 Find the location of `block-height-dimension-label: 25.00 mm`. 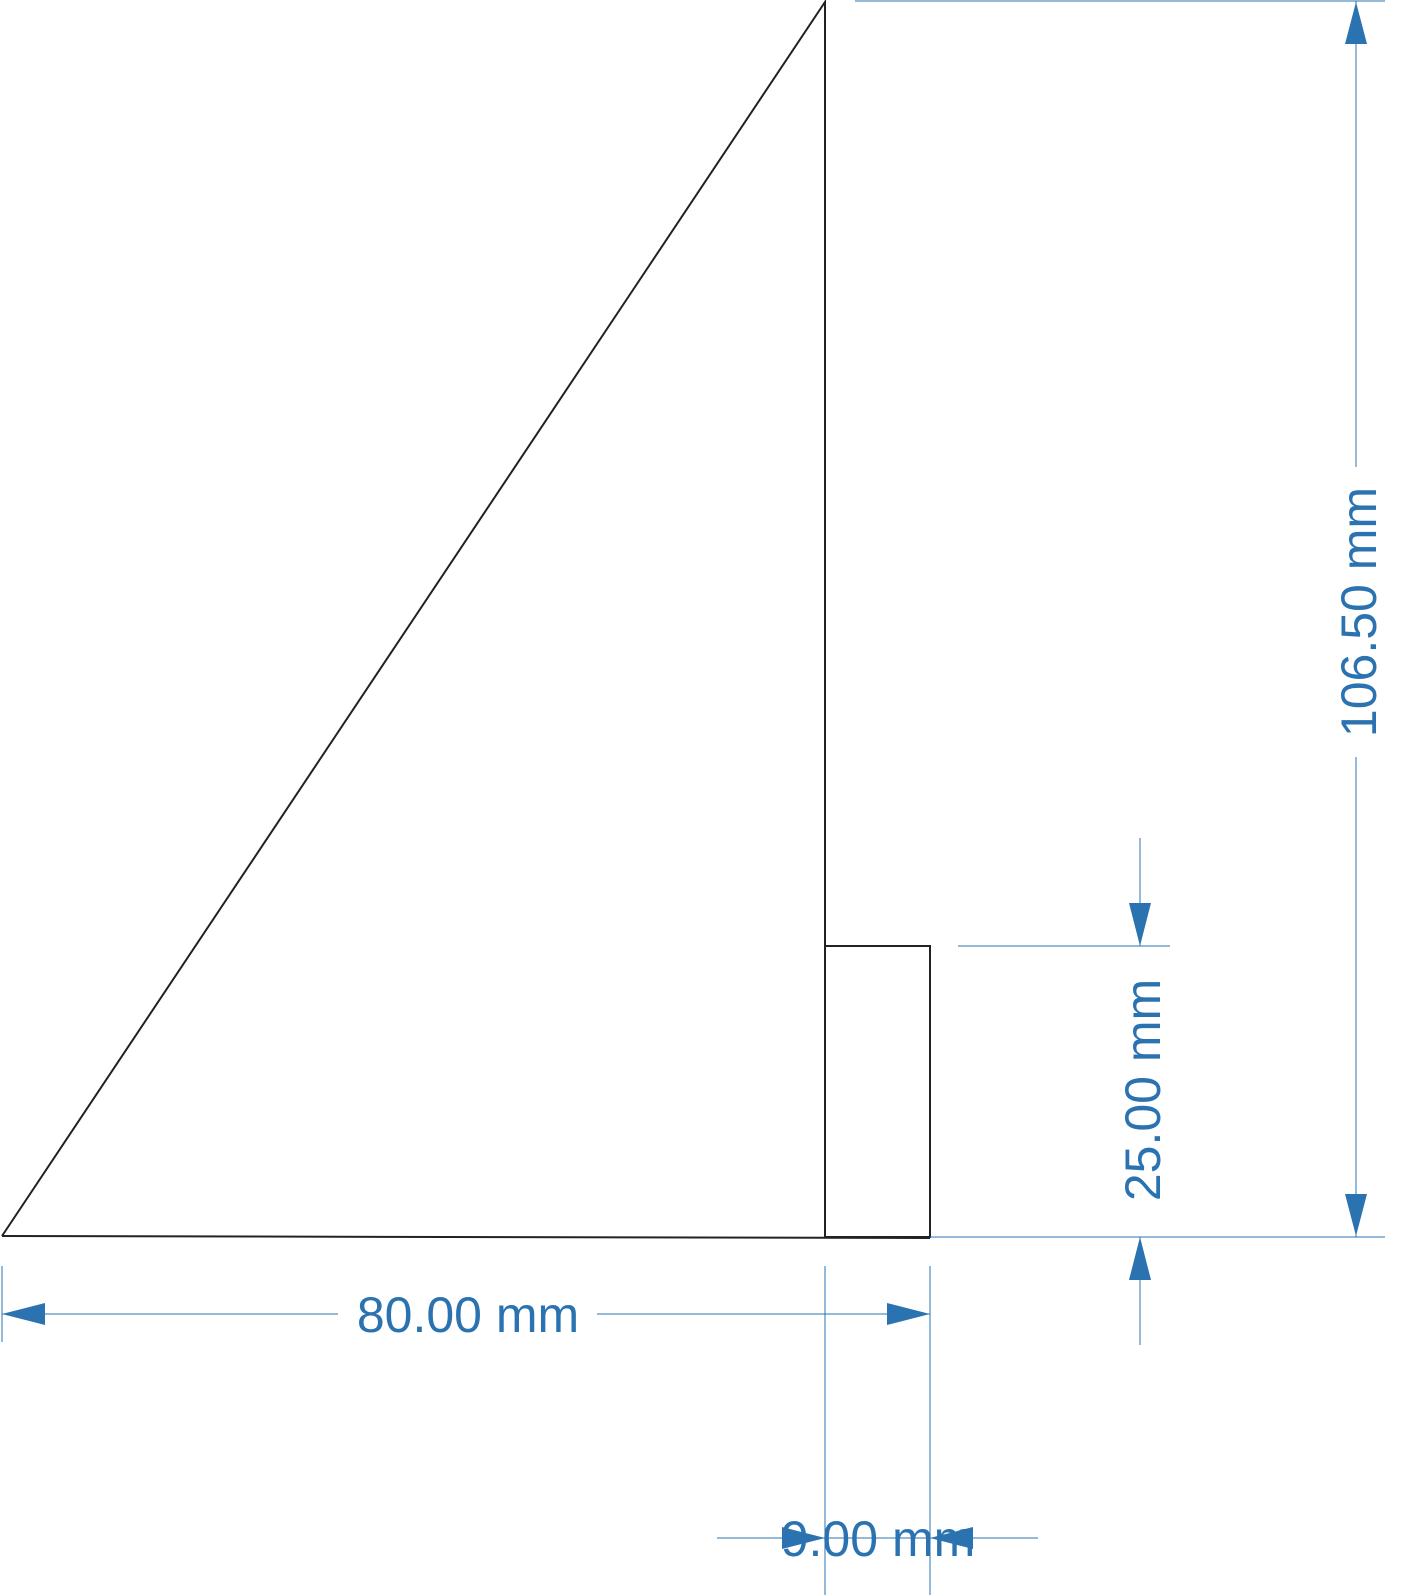

block-height-dimension-label: 25.00 mm is located at coordinates (1143, 1090).